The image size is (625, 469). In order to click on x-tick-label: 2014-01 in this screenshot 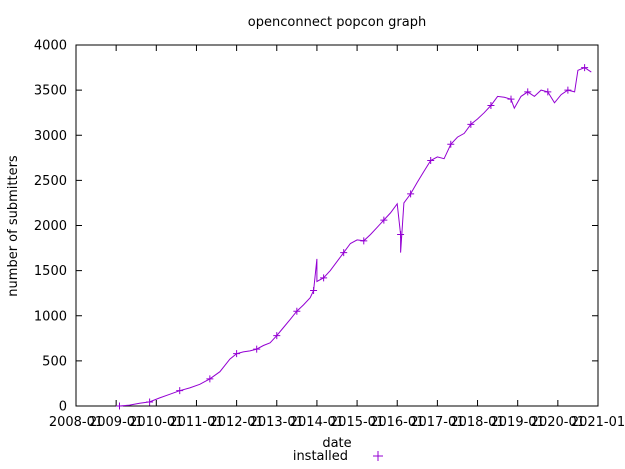, I will do `click(317, 422)`.